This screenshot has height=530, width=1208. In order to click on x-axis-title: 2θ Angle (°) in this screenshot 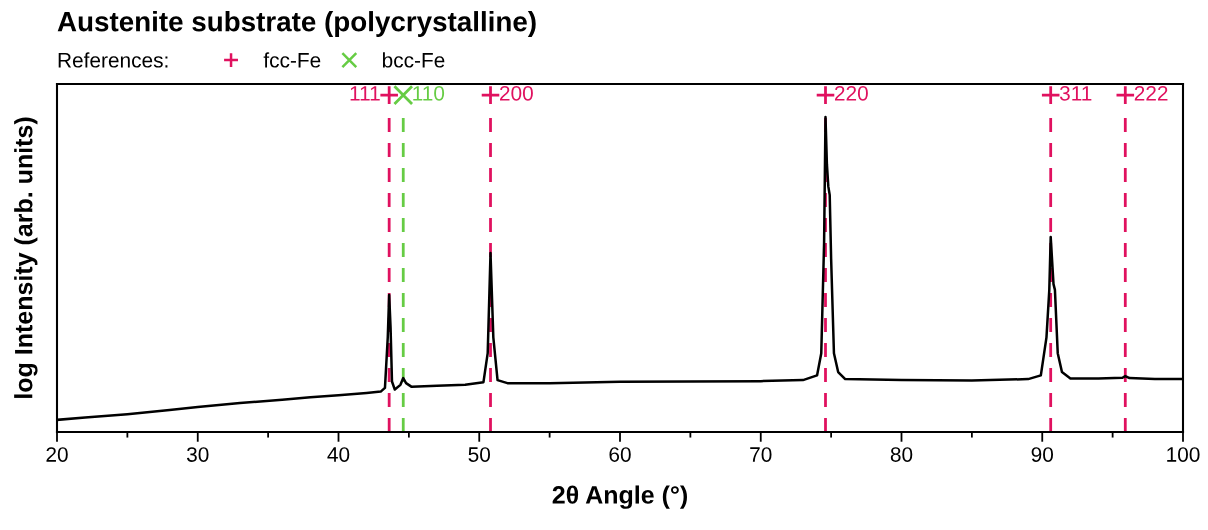, I will do `click(619, 497)`.